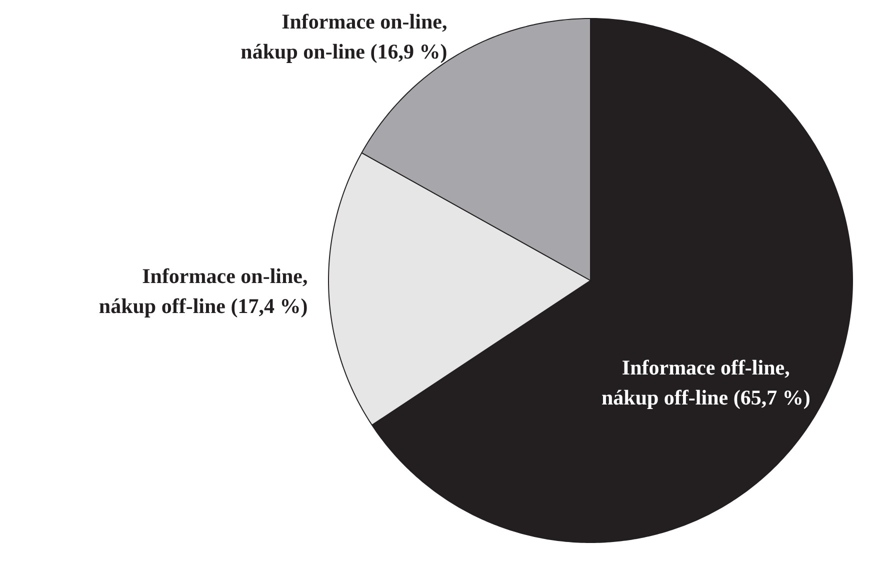 The height and width of the screenshot is (568, 877). What do you see at coordinates (203, 291) in the screenshot?
I see `slice-label: Informace on-line, nákup off-line (17,4 %)` at bounding box center [203, 291].